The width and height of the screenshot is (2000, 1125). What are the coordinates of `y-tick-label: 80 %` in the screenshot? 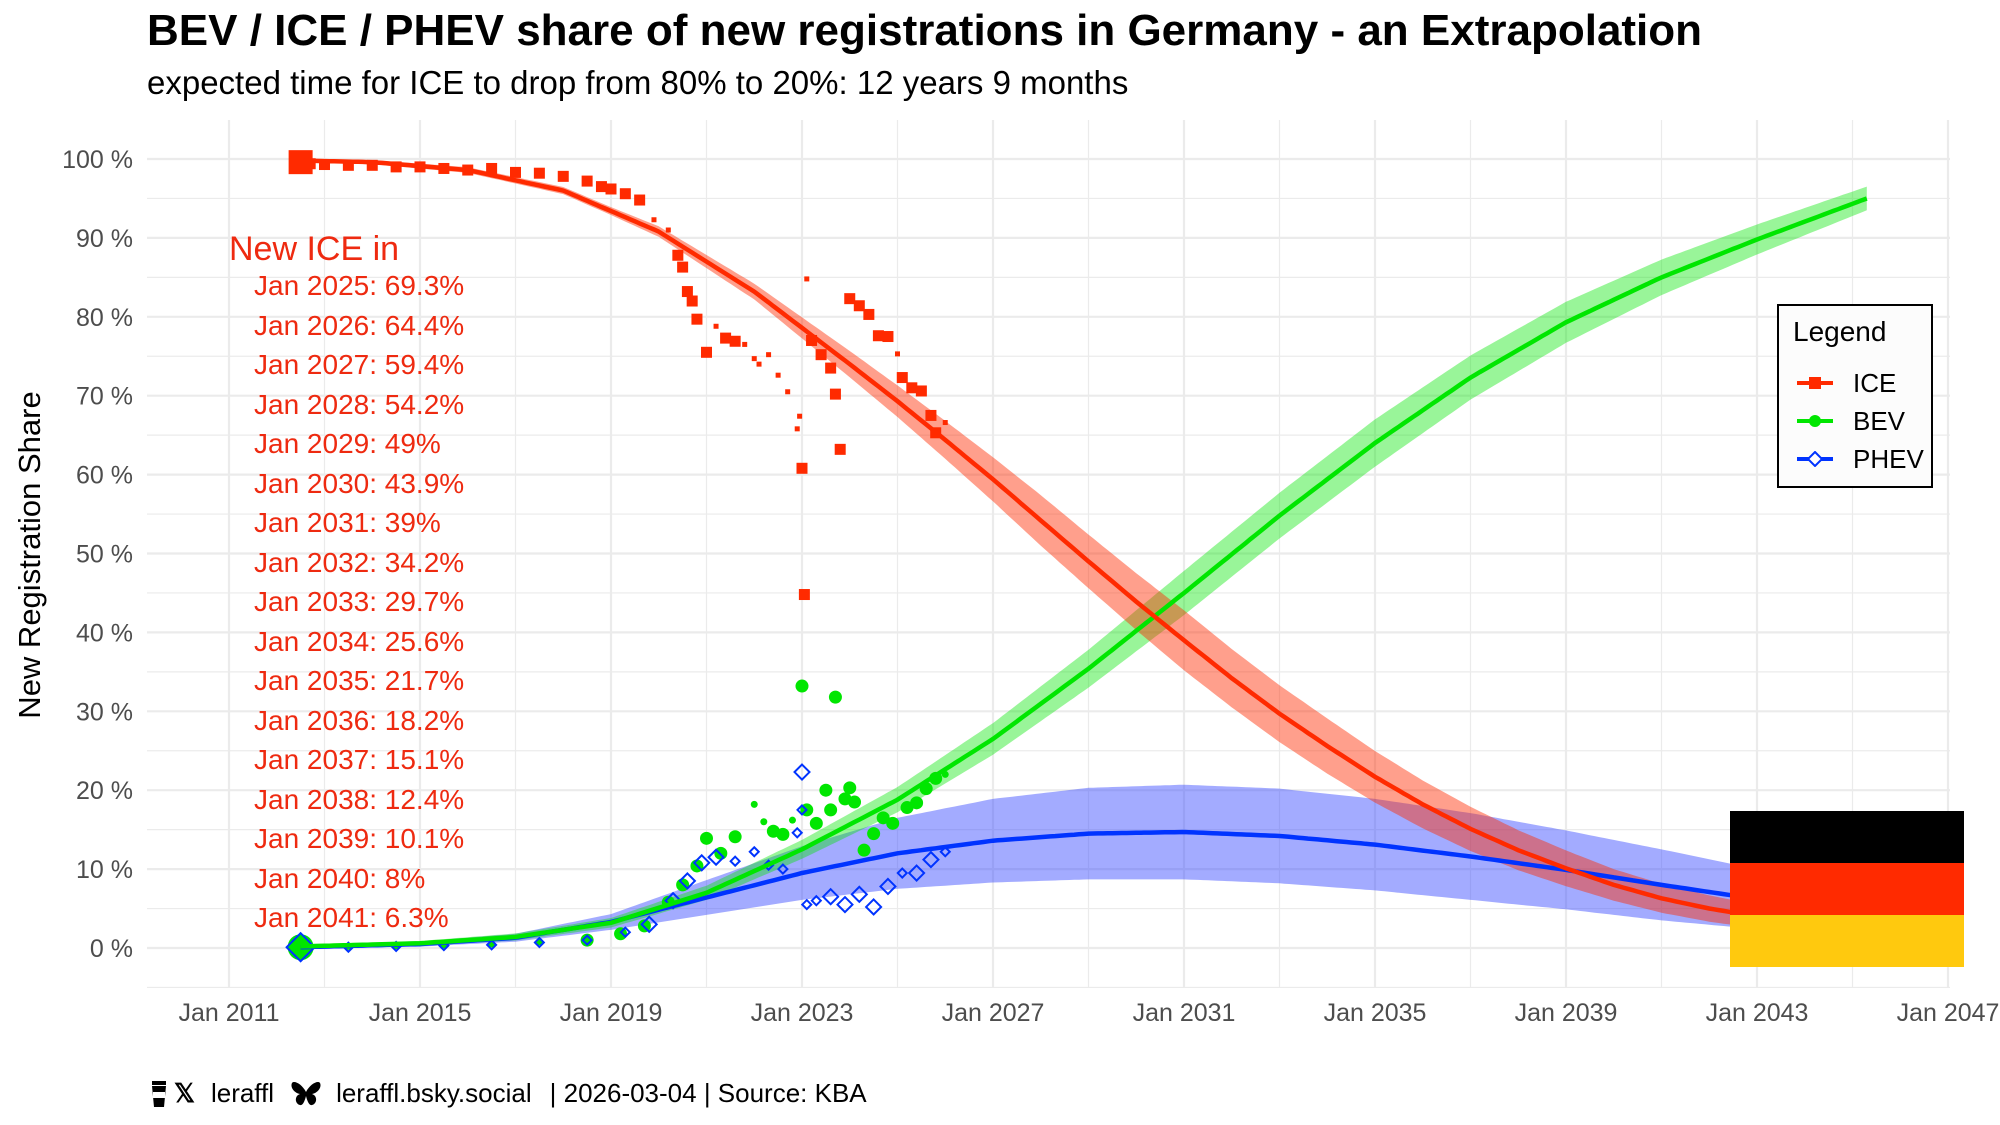 It's located at (104, 318).